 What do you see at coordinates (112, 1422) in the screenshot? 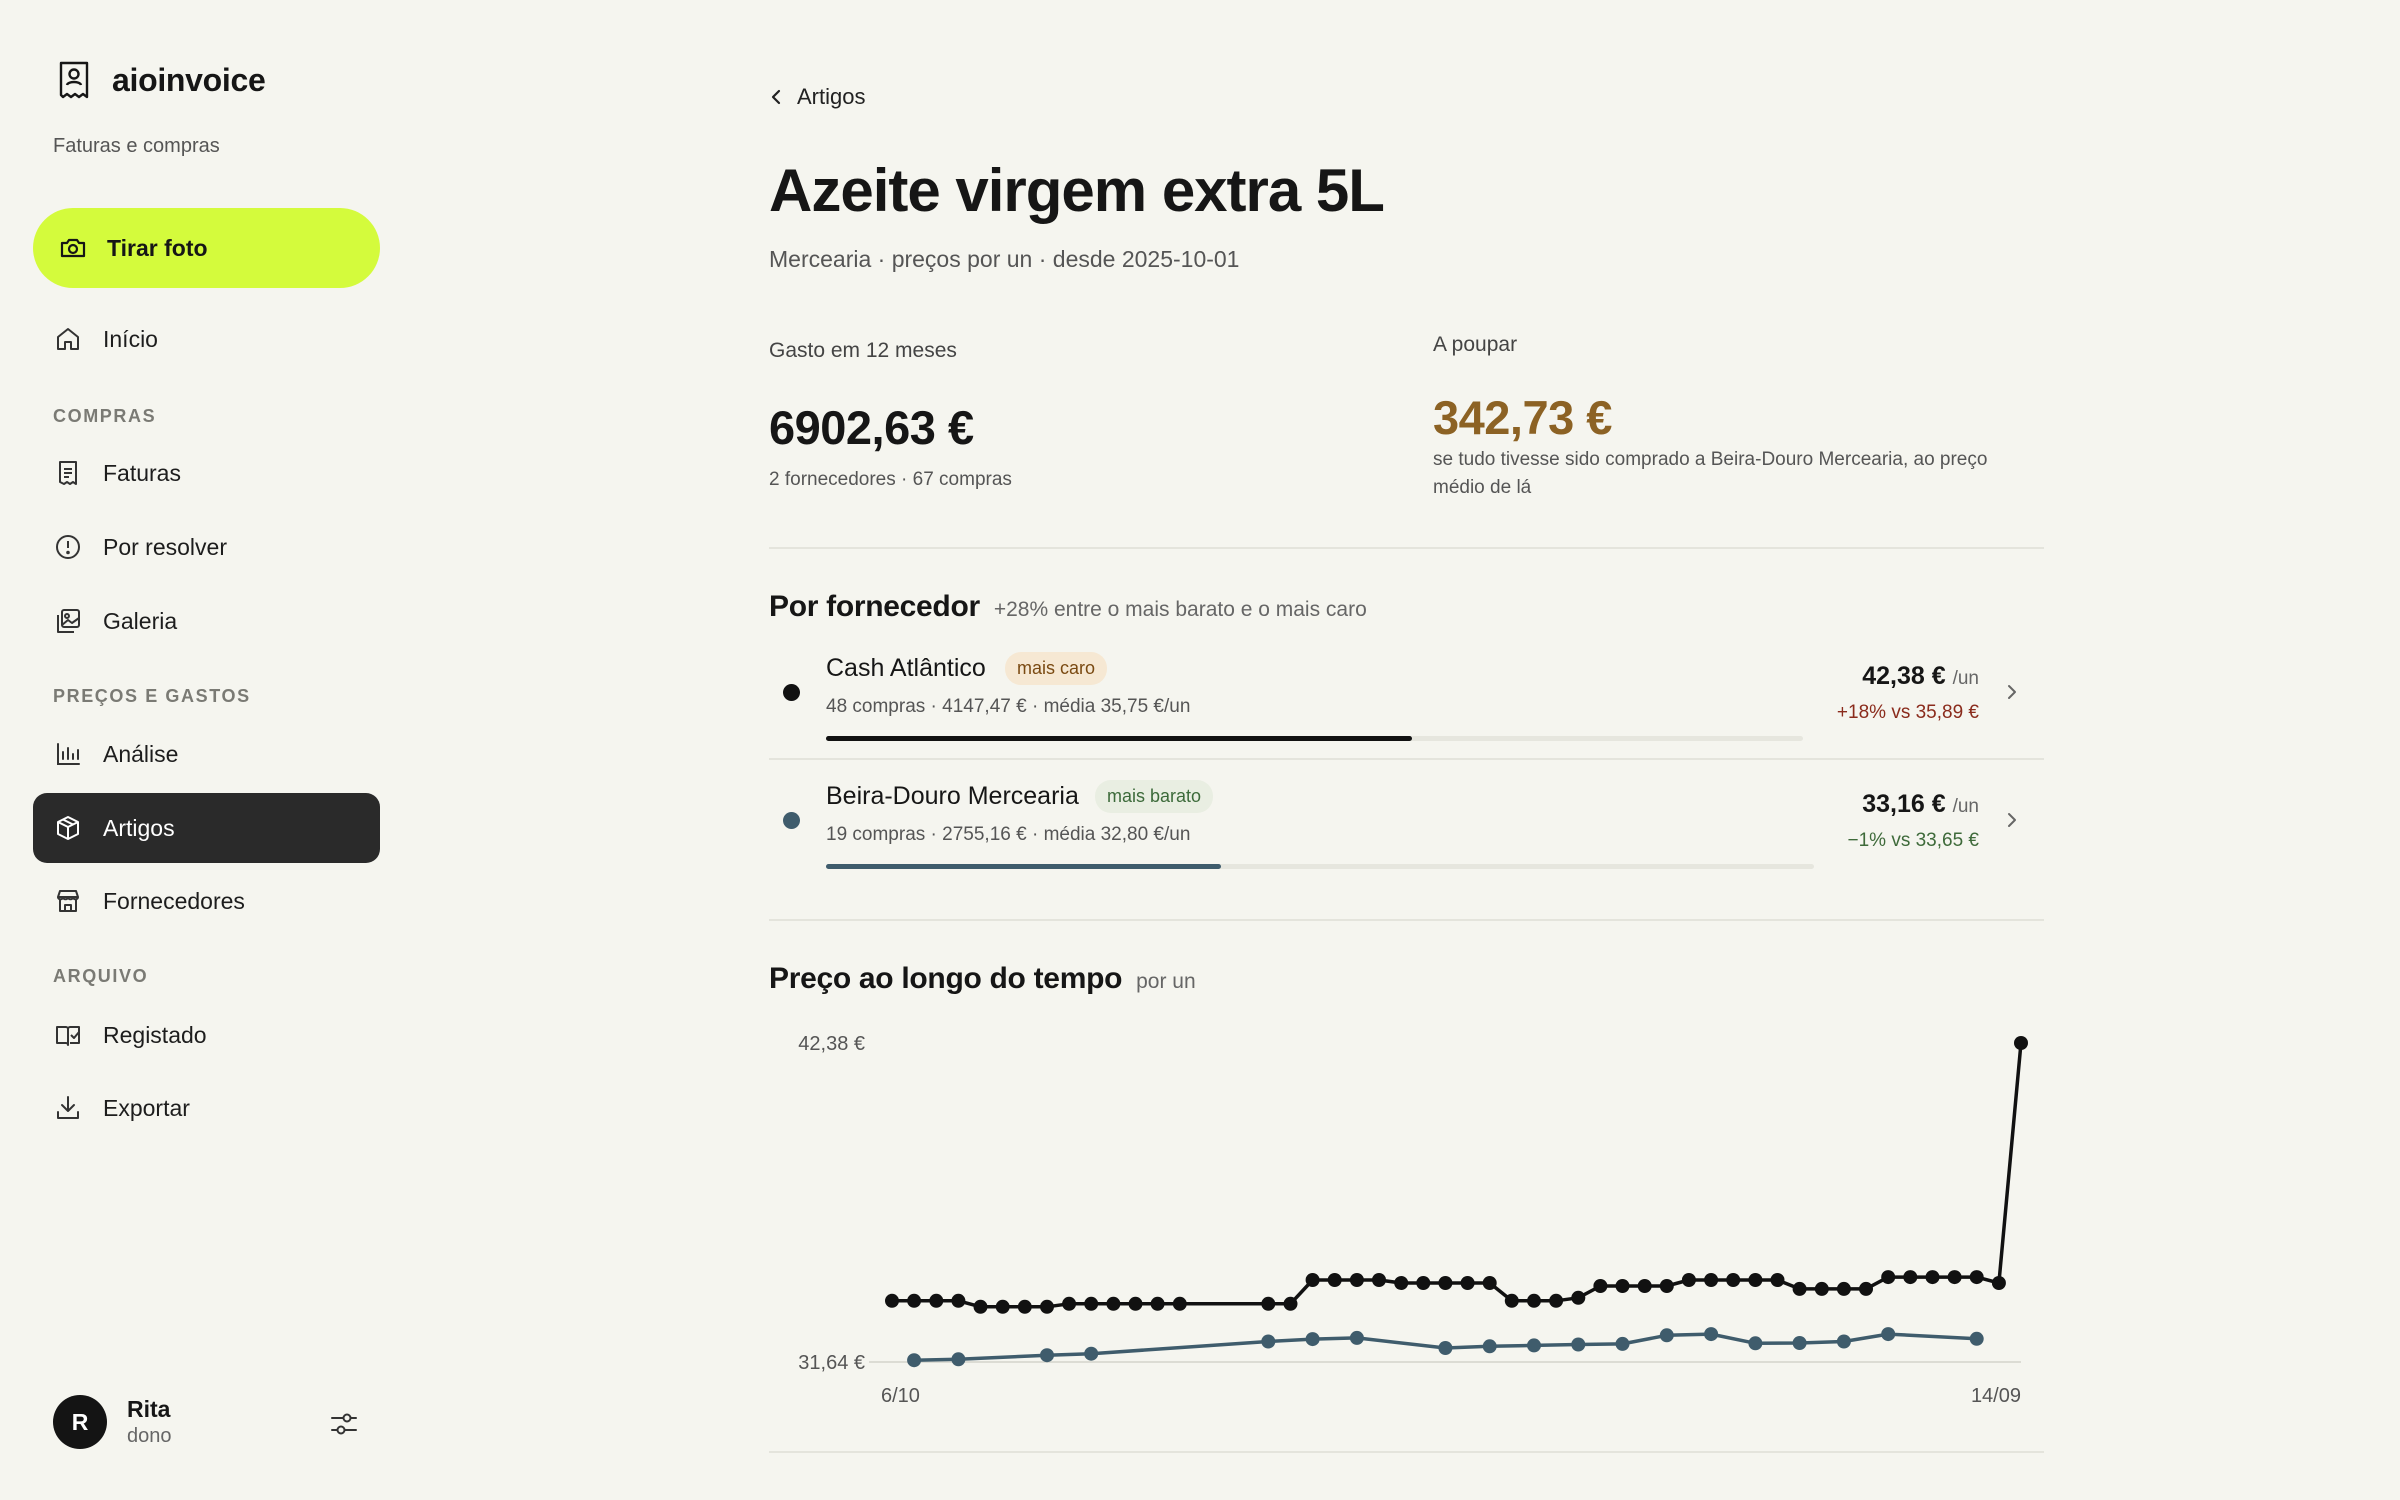
I see `user-profile: R Rita dono` at bounding box center [112, 1422].